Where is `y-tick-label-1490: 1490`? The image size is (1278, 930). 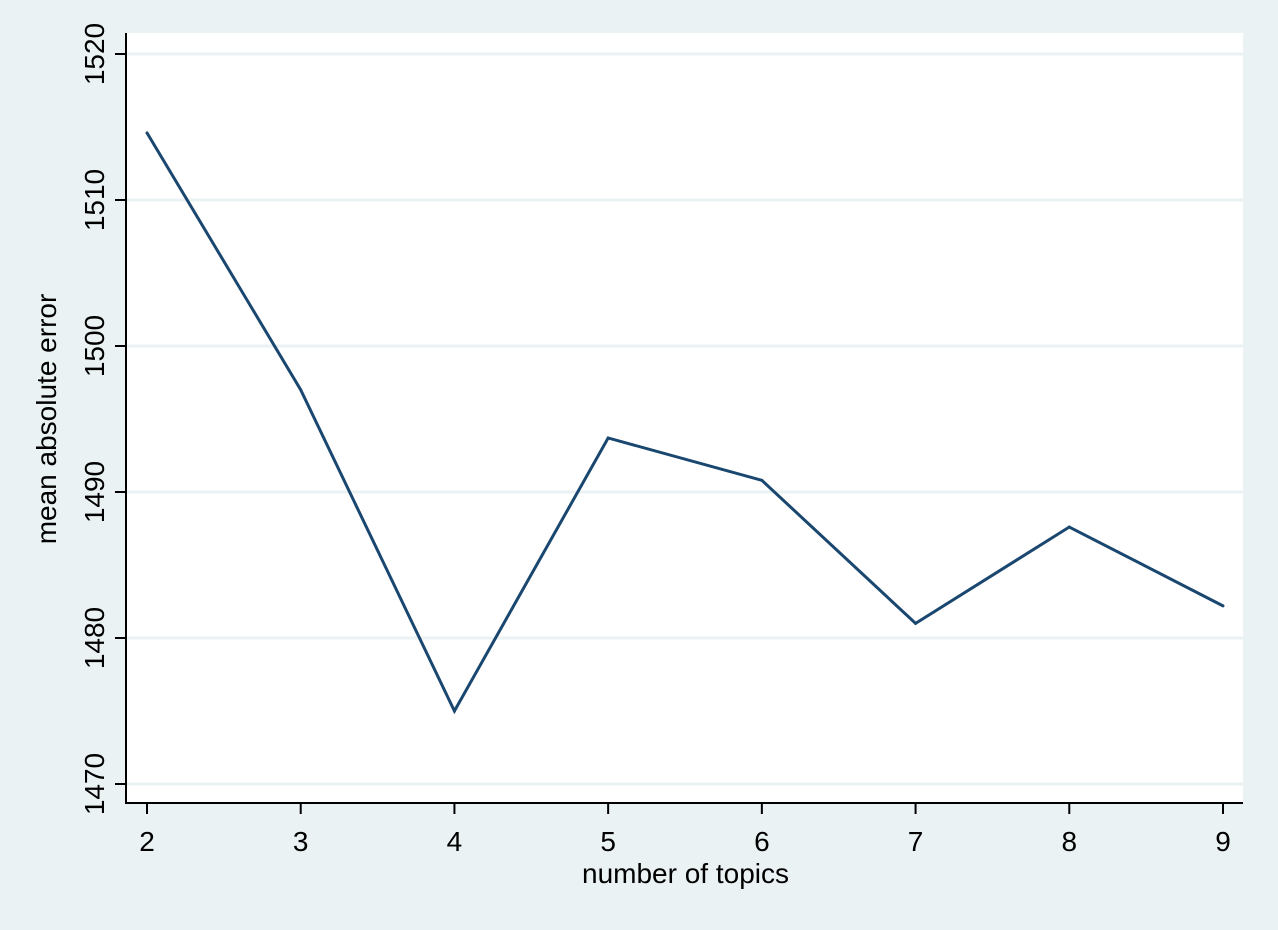
y-tick-label-1490: 1490 is located at coordinates (94, 492).